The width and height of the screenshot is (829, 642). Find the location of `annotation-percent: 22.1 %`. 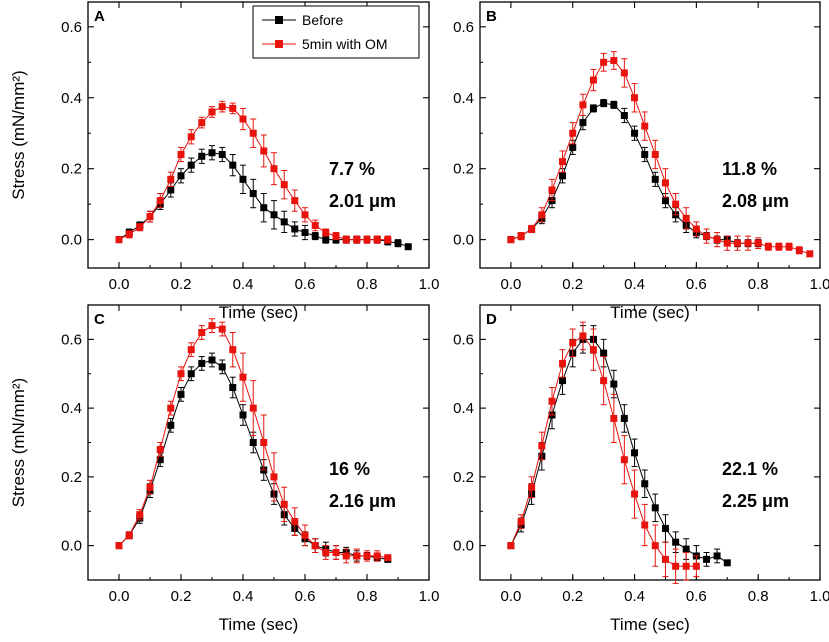

annotation-percent: 22.1 % is located at coordinates (750, 469).